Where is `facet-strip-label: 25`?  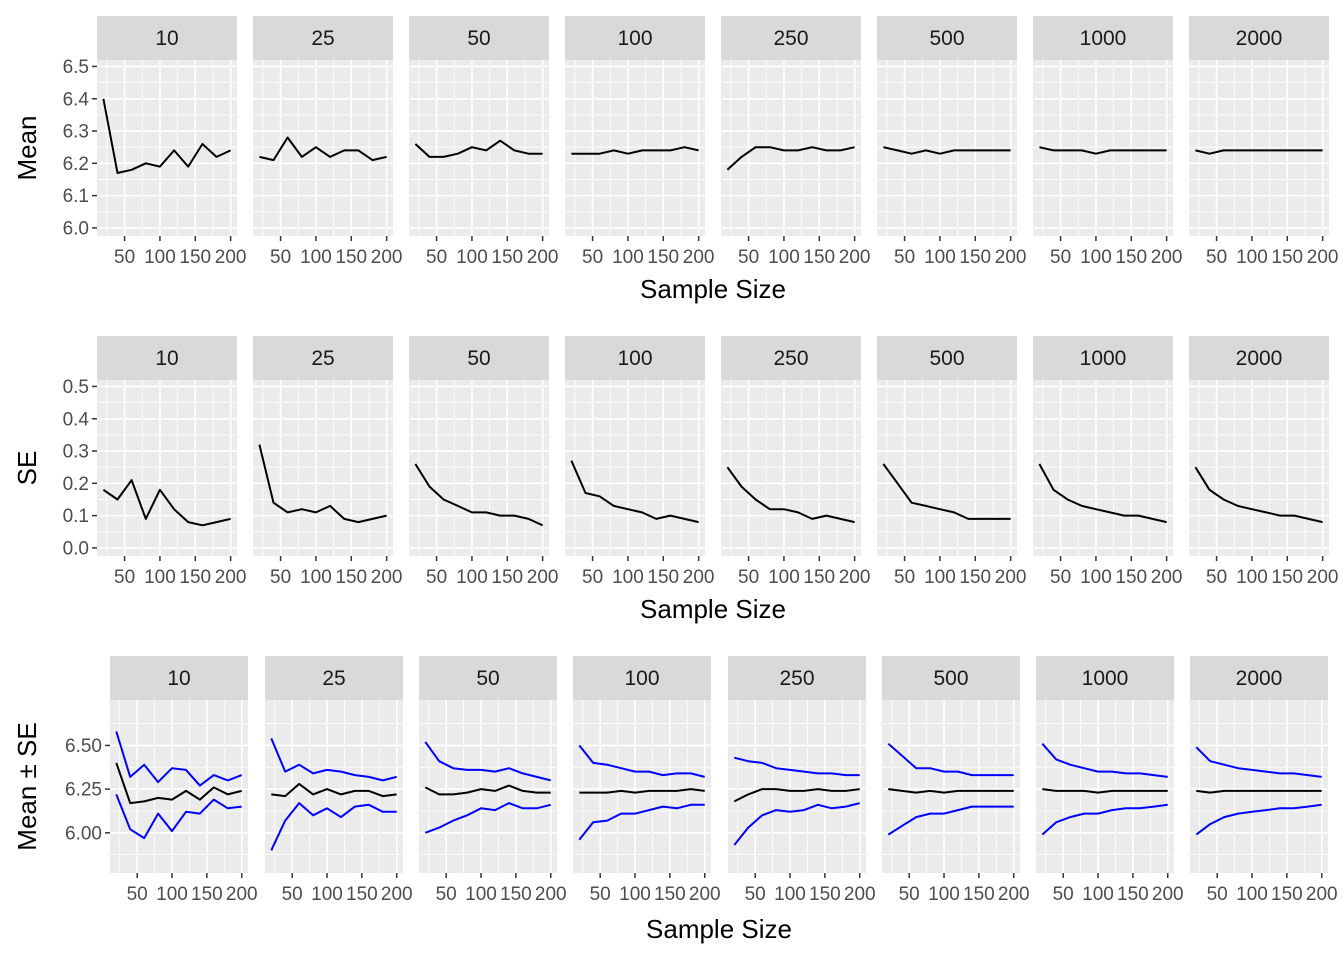
facet-strip-label: 25 is located at coordinates (333, 678).